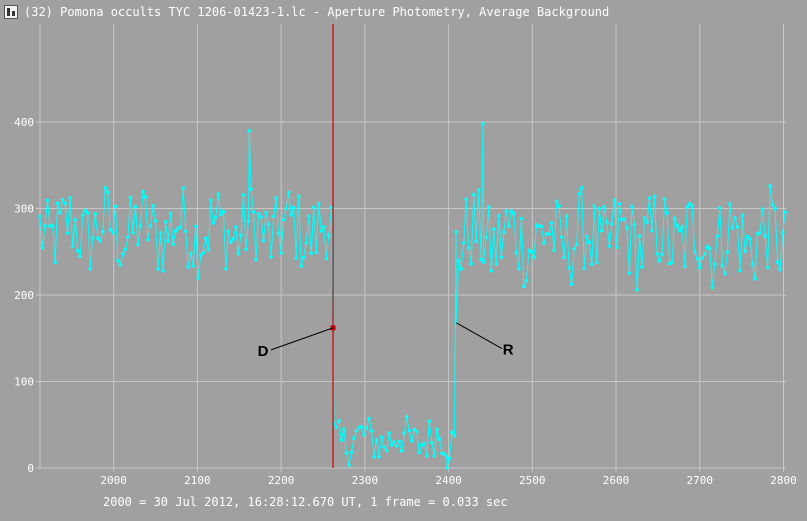  Describe the element at coordinates (700, 480) in the screenshot. I see `x-tick-label: 2700` at that location.